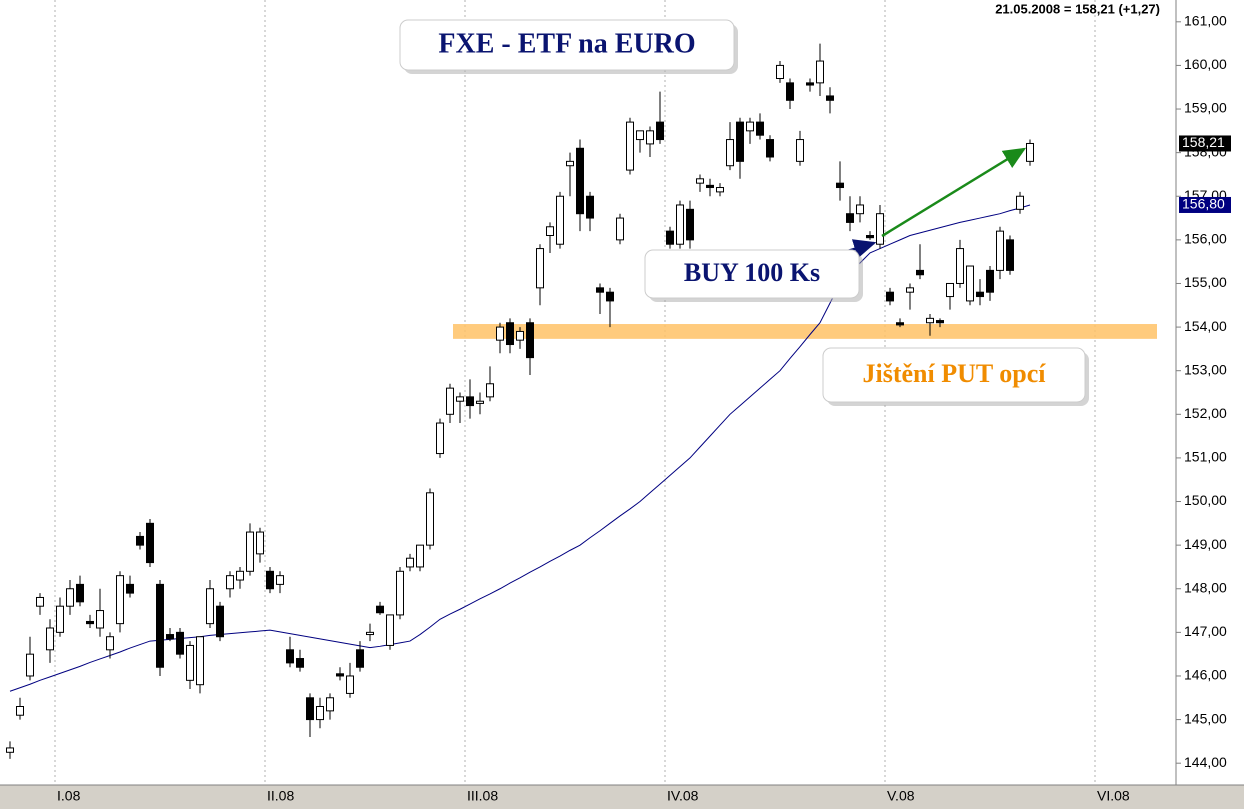  I want to click on y-tick-label: 156,00, so click(1205, 239).